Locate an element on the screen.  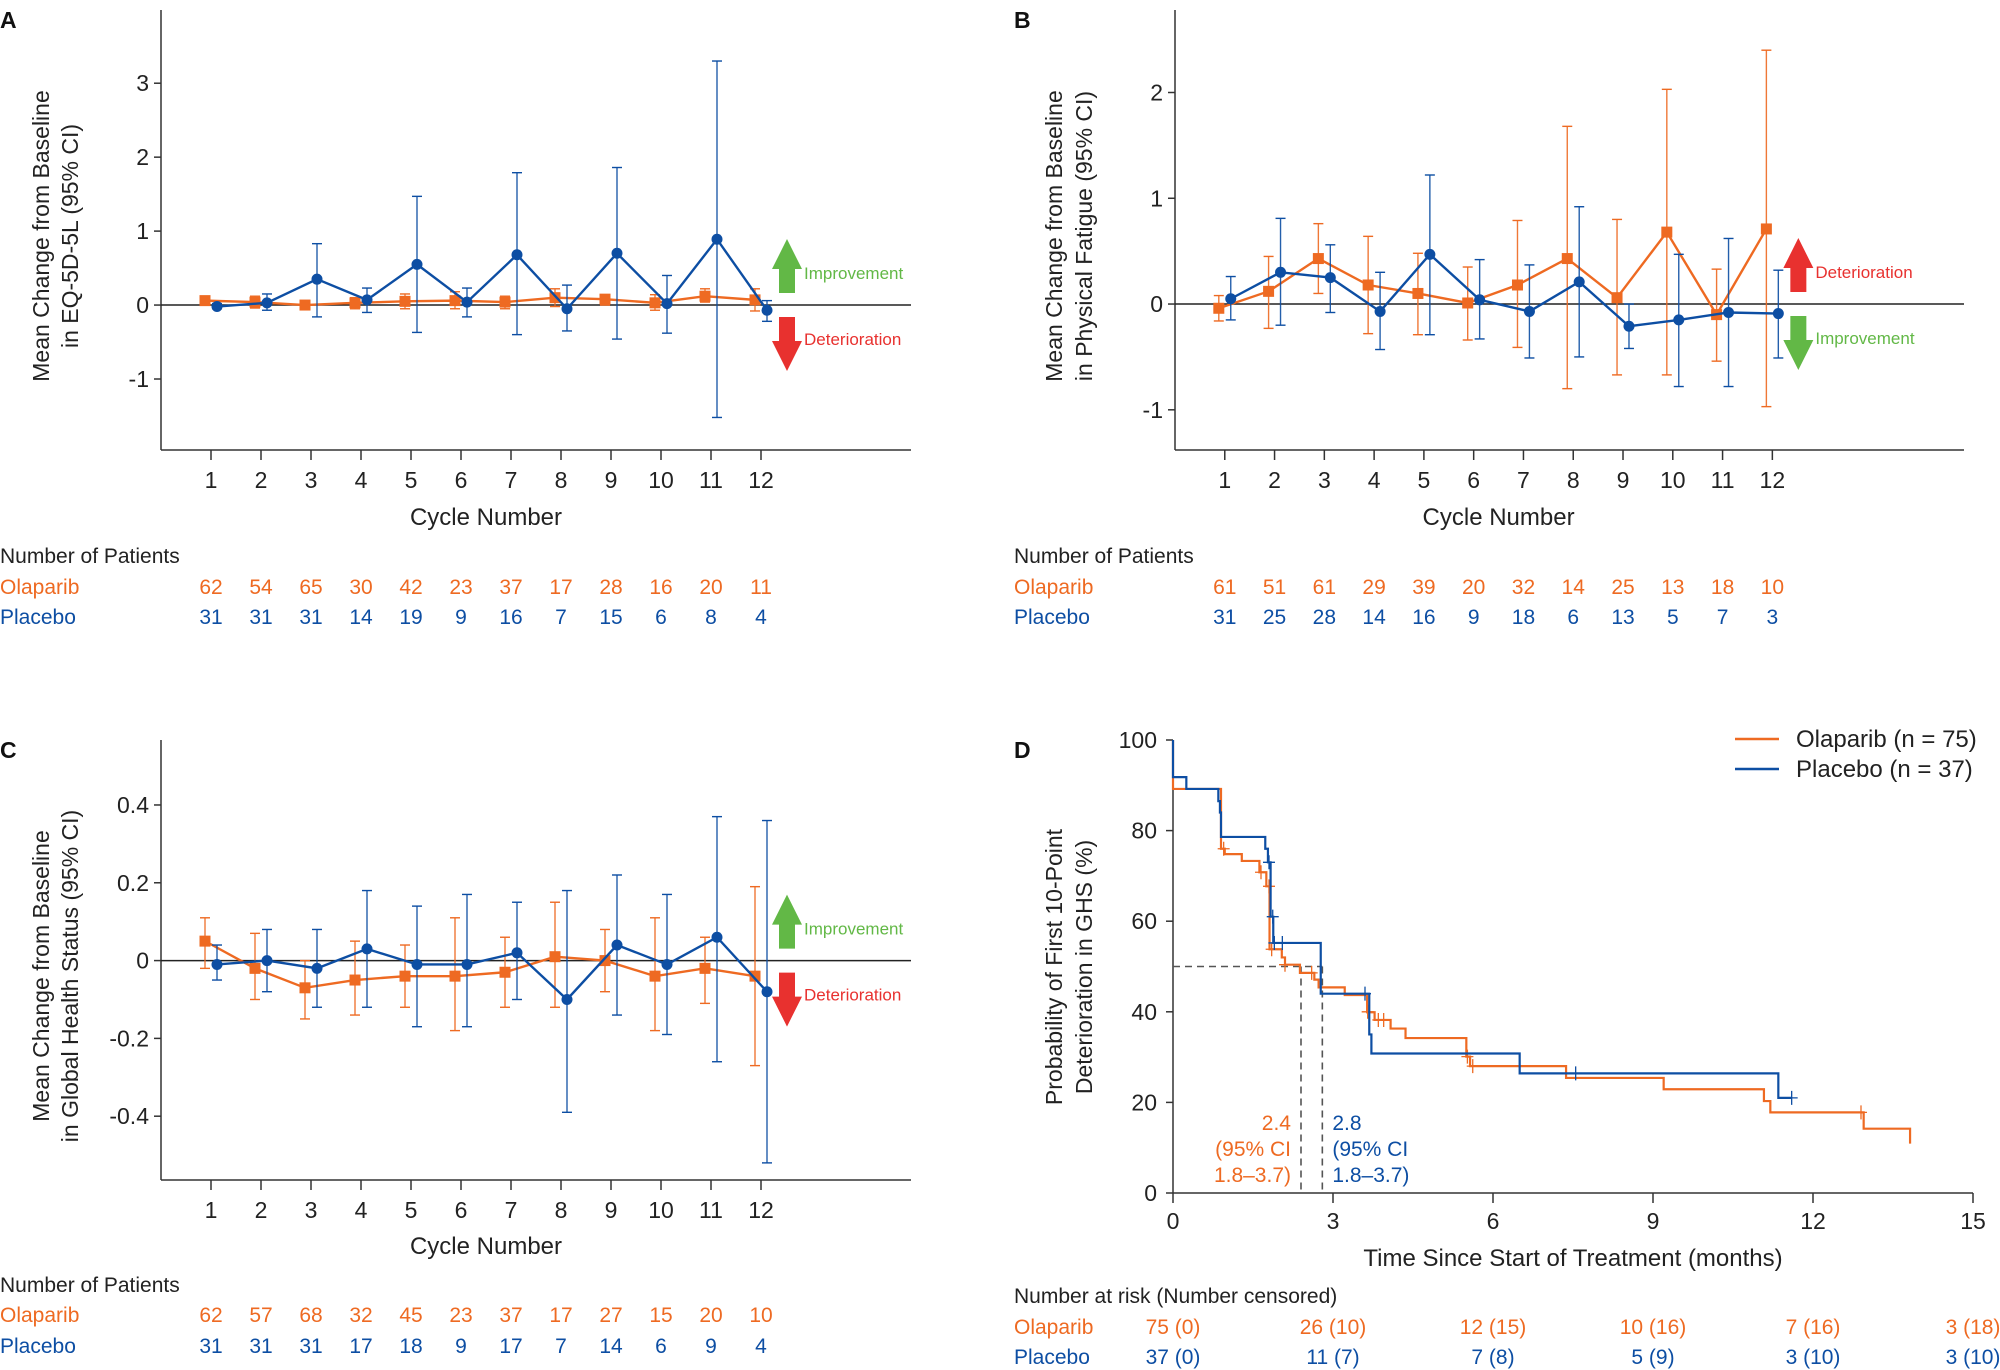
patients-count: 19 is located at coordinates (410, 617).